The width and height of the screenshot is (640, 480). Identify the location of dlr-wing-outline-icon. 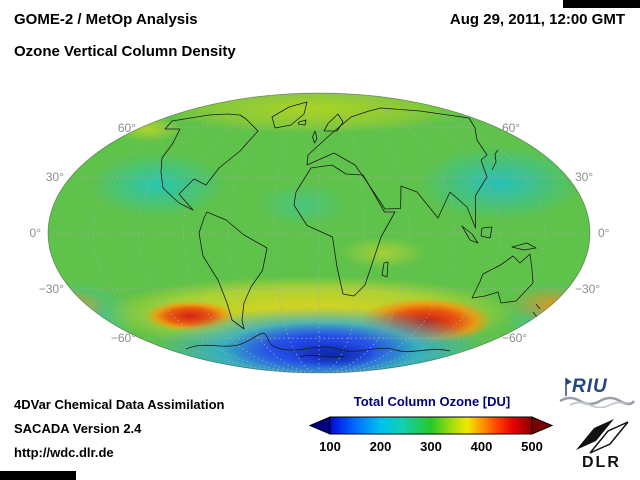
(609, 437).